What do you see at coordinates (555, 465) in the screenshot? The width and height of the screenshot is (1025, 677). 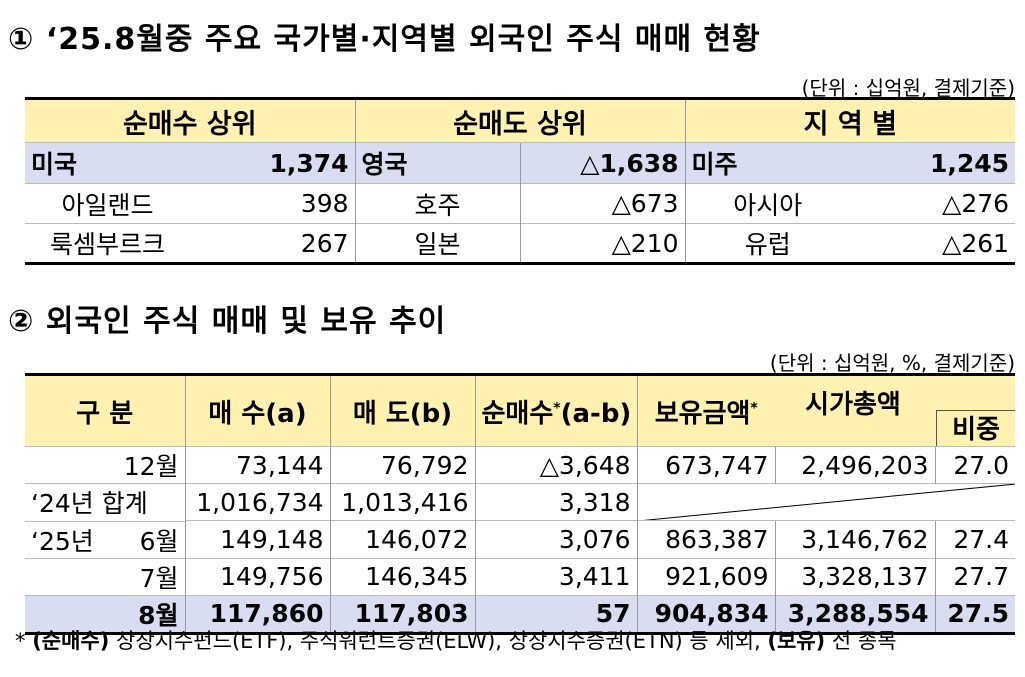 I see `net-value: △3,648` at bounding box center [555, 465].